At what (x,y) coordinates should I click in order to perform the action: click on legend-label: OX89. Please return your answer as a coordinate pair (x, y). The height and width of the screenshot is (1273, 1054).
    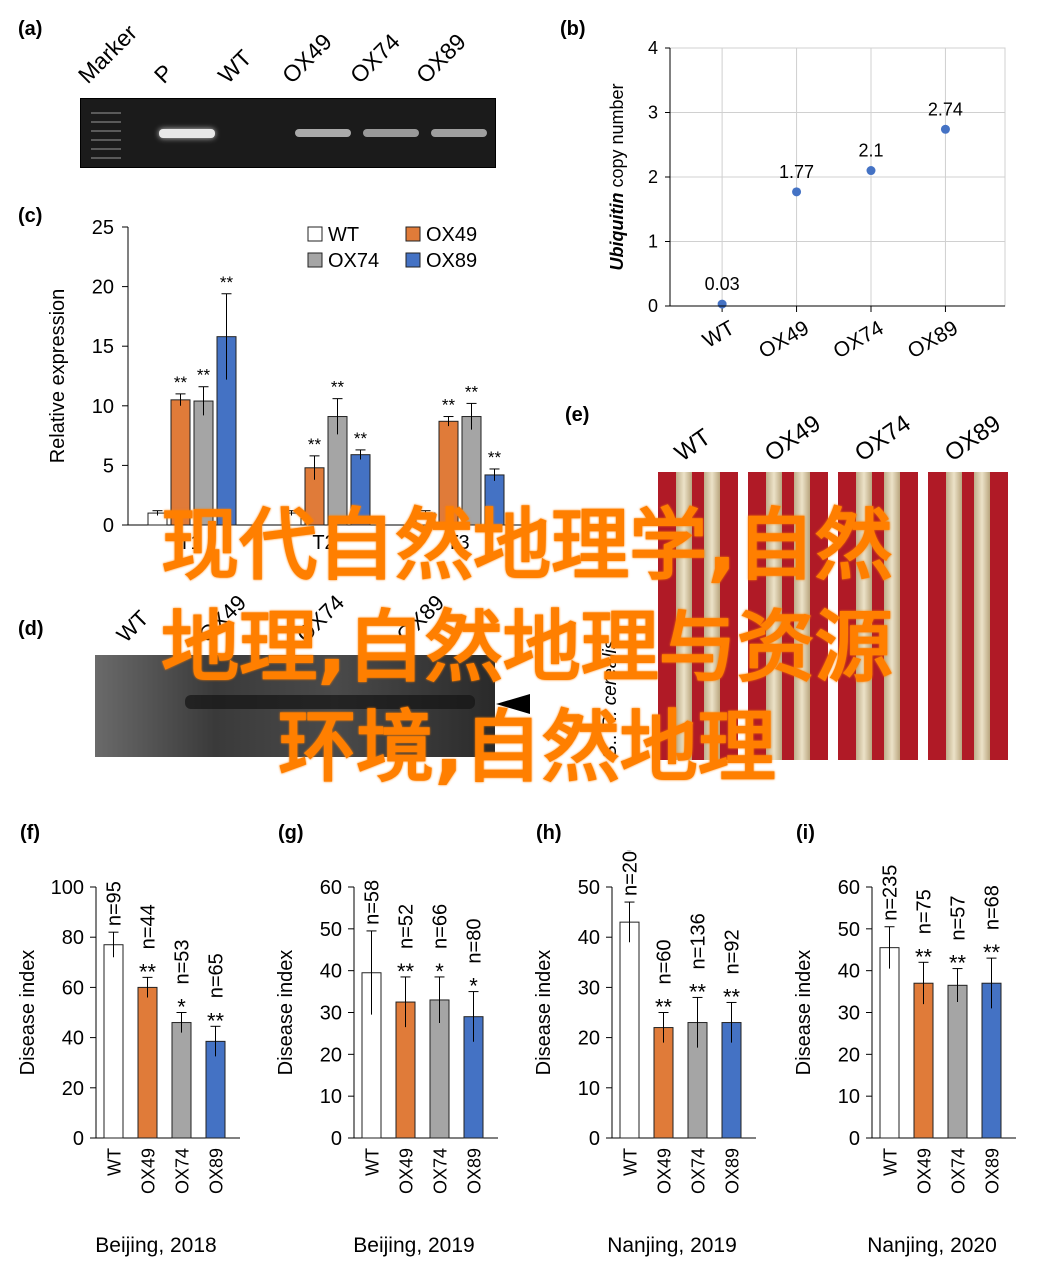
    Looking at the image, I should click on (451, 261).